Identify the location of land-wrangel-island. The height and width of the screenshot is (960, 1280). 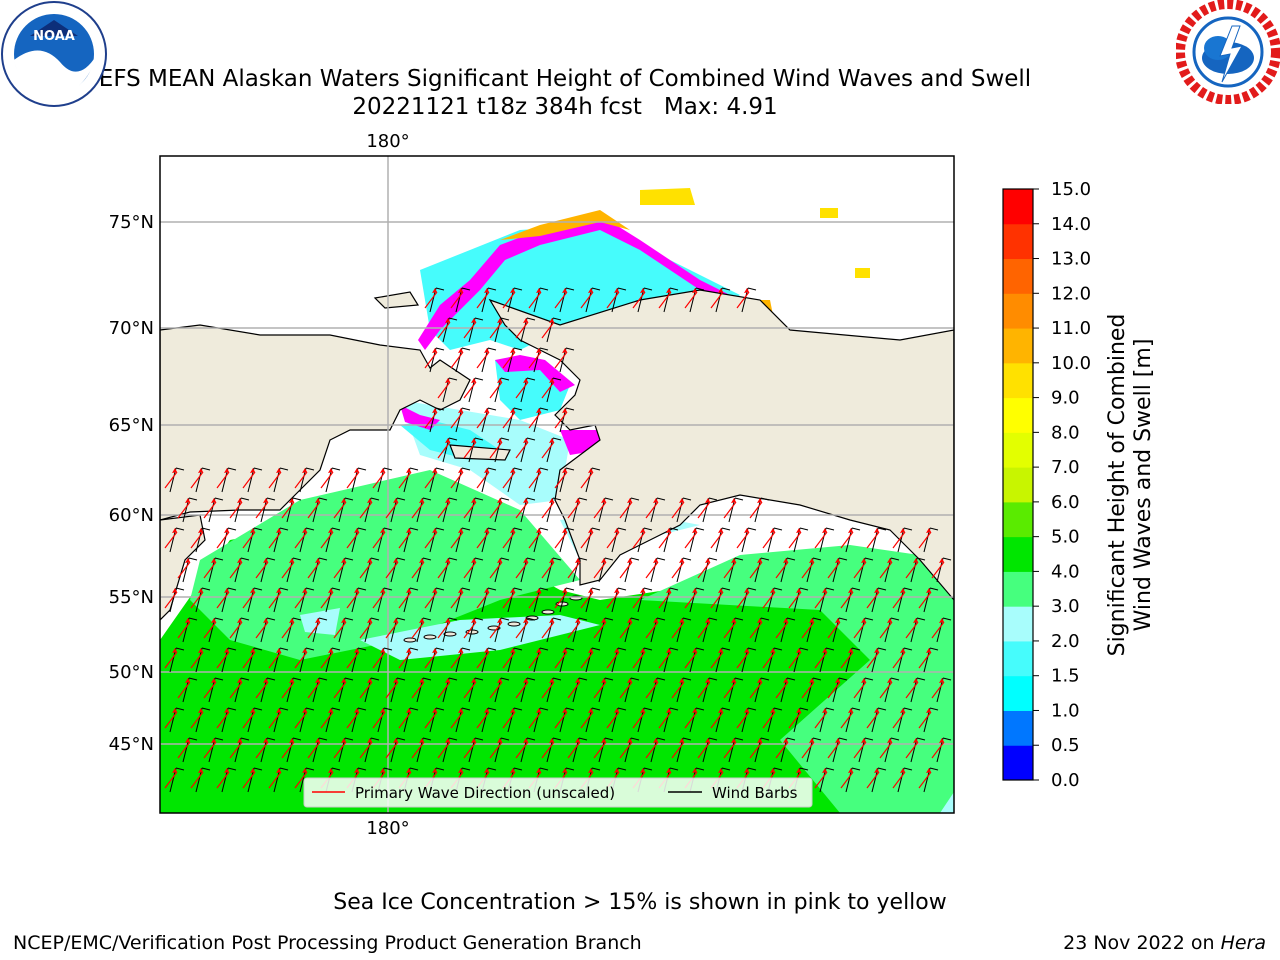
(396, 300).